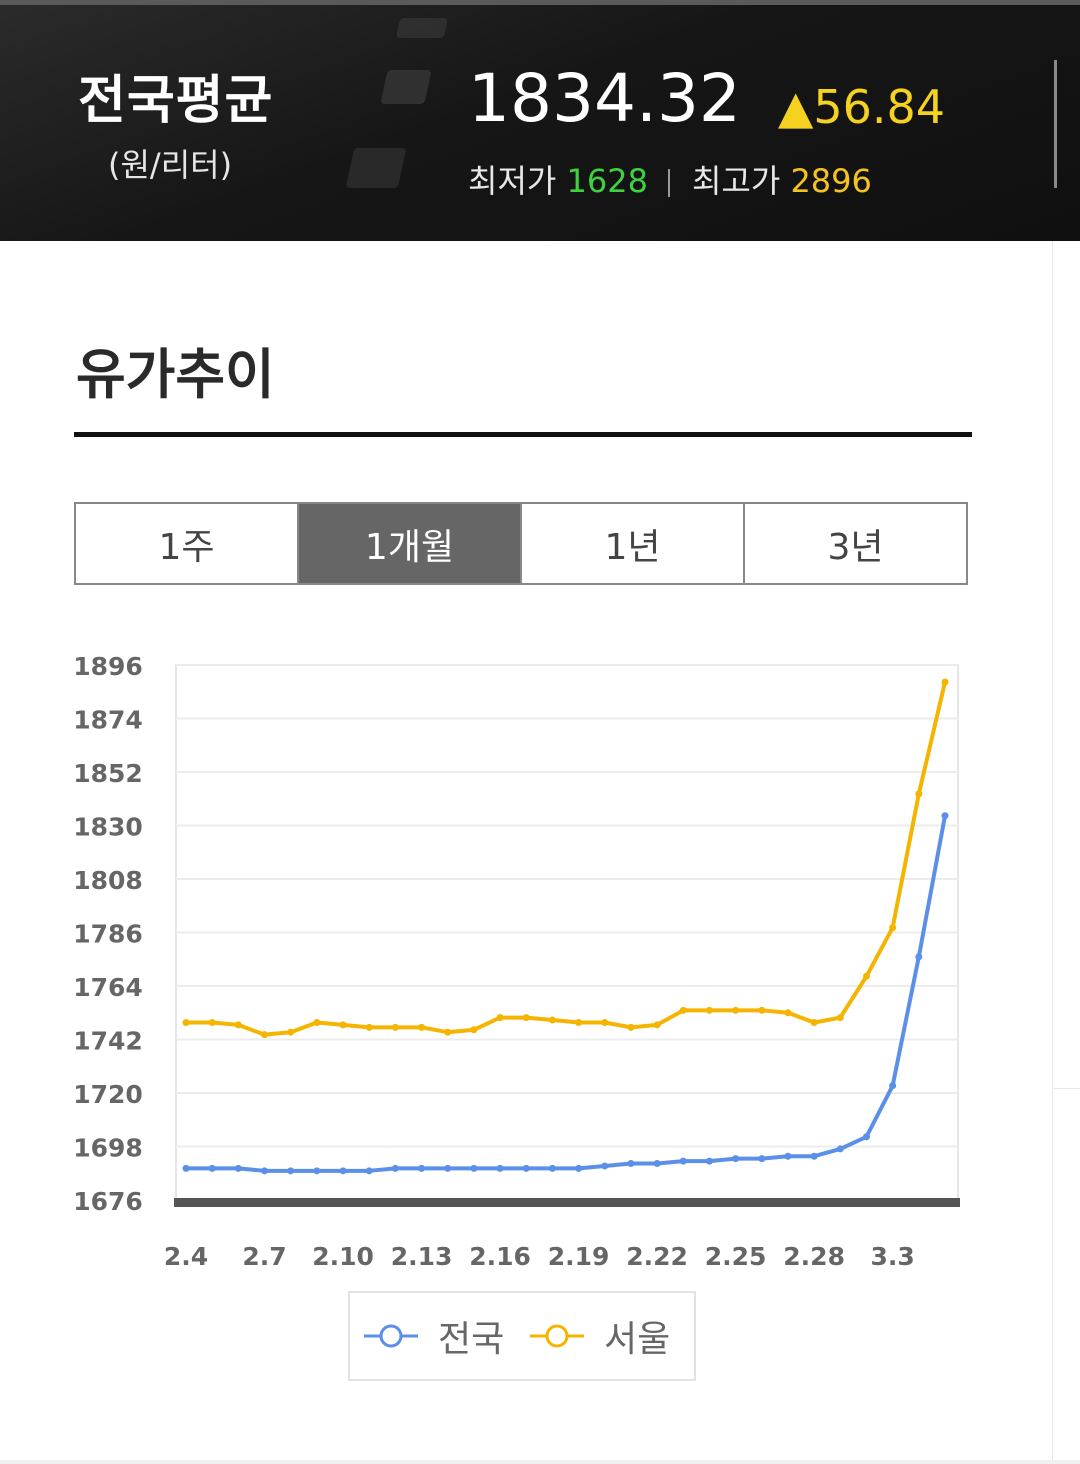 Image resolution: width=1080 pixels, height=1464 pixels. Describe the element at coordinates (512, 181) in the screenshot. I see `min-price-label: 최저가` at that location.